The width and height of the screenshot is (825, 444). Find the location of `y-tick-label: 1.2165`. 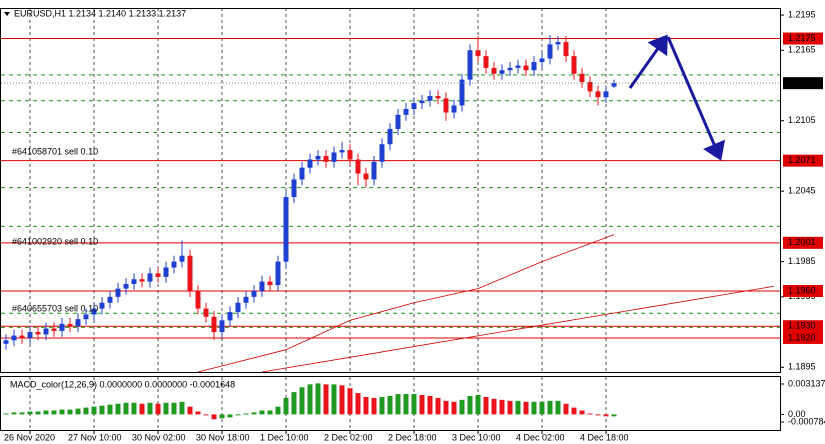

y-tick-label: 1.2165 is located at coordinates (802, 50).